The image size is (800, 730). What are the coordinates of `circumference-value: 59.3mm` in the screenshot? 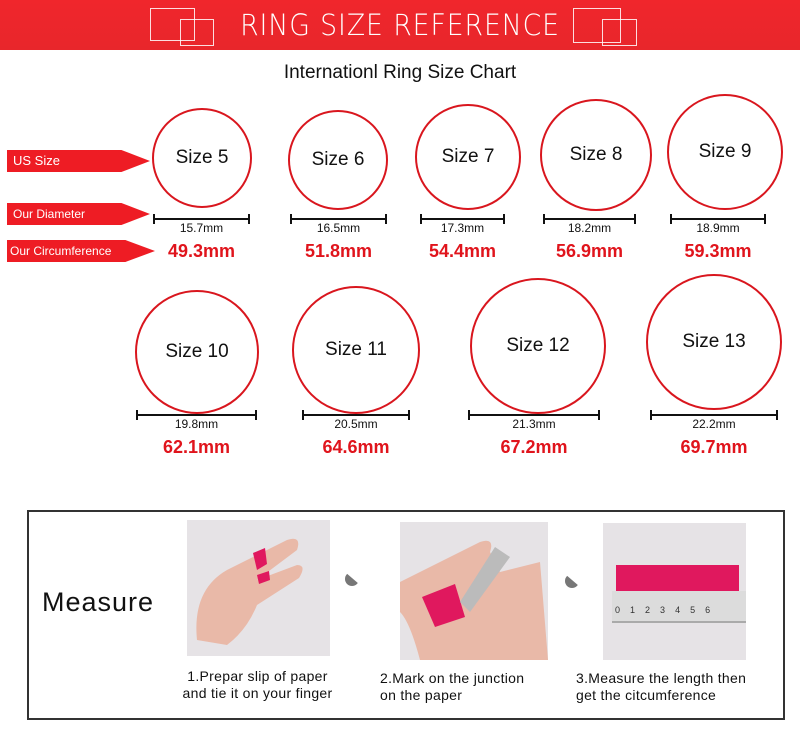 It's located at (718, 251).